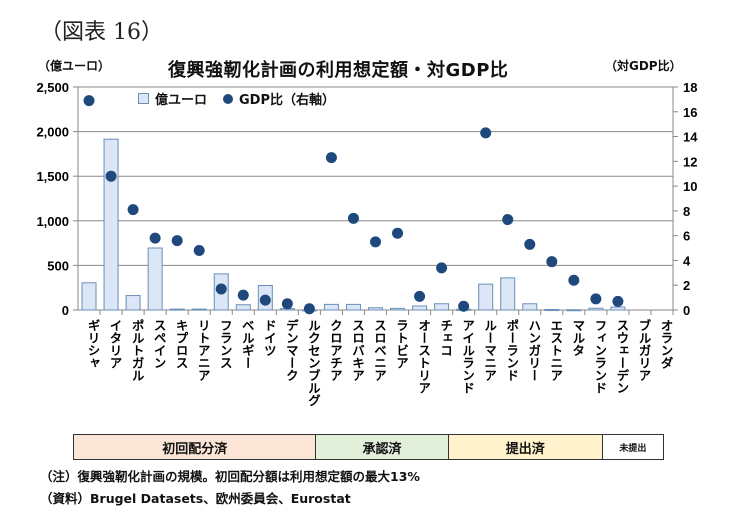 Image resolution: width=737 pixels, height=530 pixels. What do you see at coordinates (690, 137) in the screenshot?
I see `right-tick-label: 14` at bounding box center [690, 137].